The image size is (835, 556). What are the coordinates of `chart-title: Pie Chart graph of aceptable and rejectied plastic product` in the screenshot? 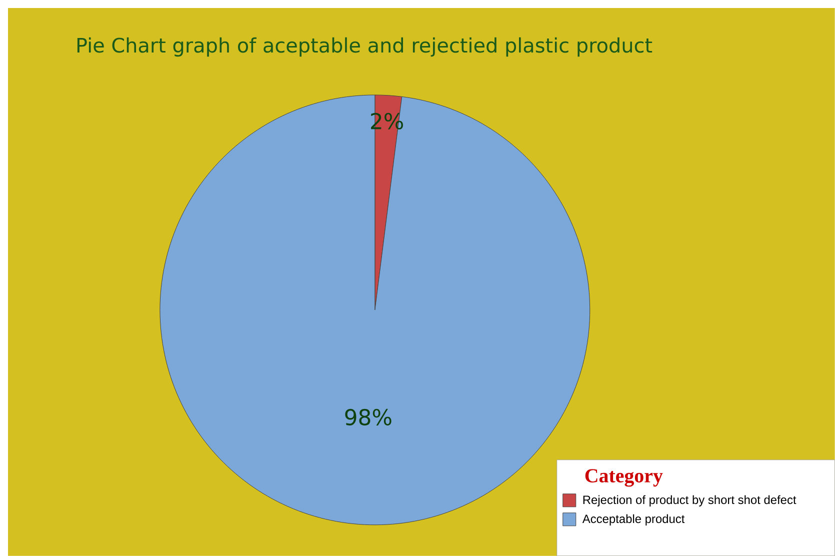 It's located at (364, 47).